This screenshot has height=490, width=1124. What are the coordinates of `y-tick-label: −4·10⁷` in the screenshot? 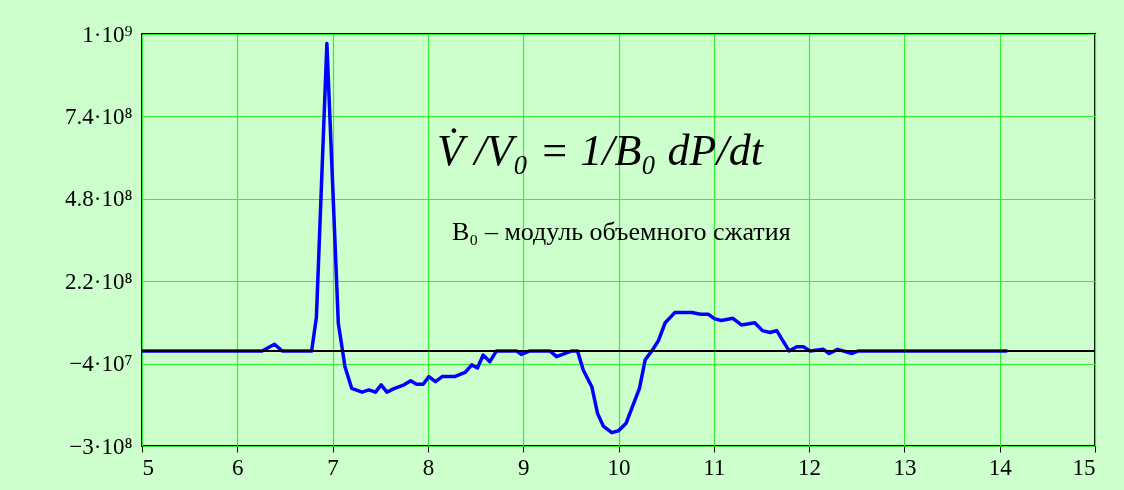 It's located at (101, 364).